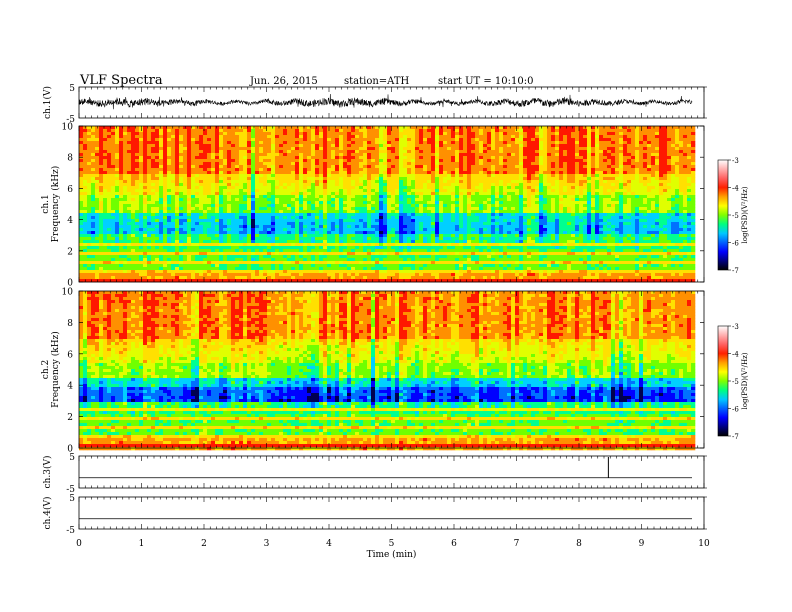 This screenshot has width=792, height=612. What do you see at coordinates (377, 81) in the screenshot?
I see `station-label: station=ATH` at bounding box center [377, 81].